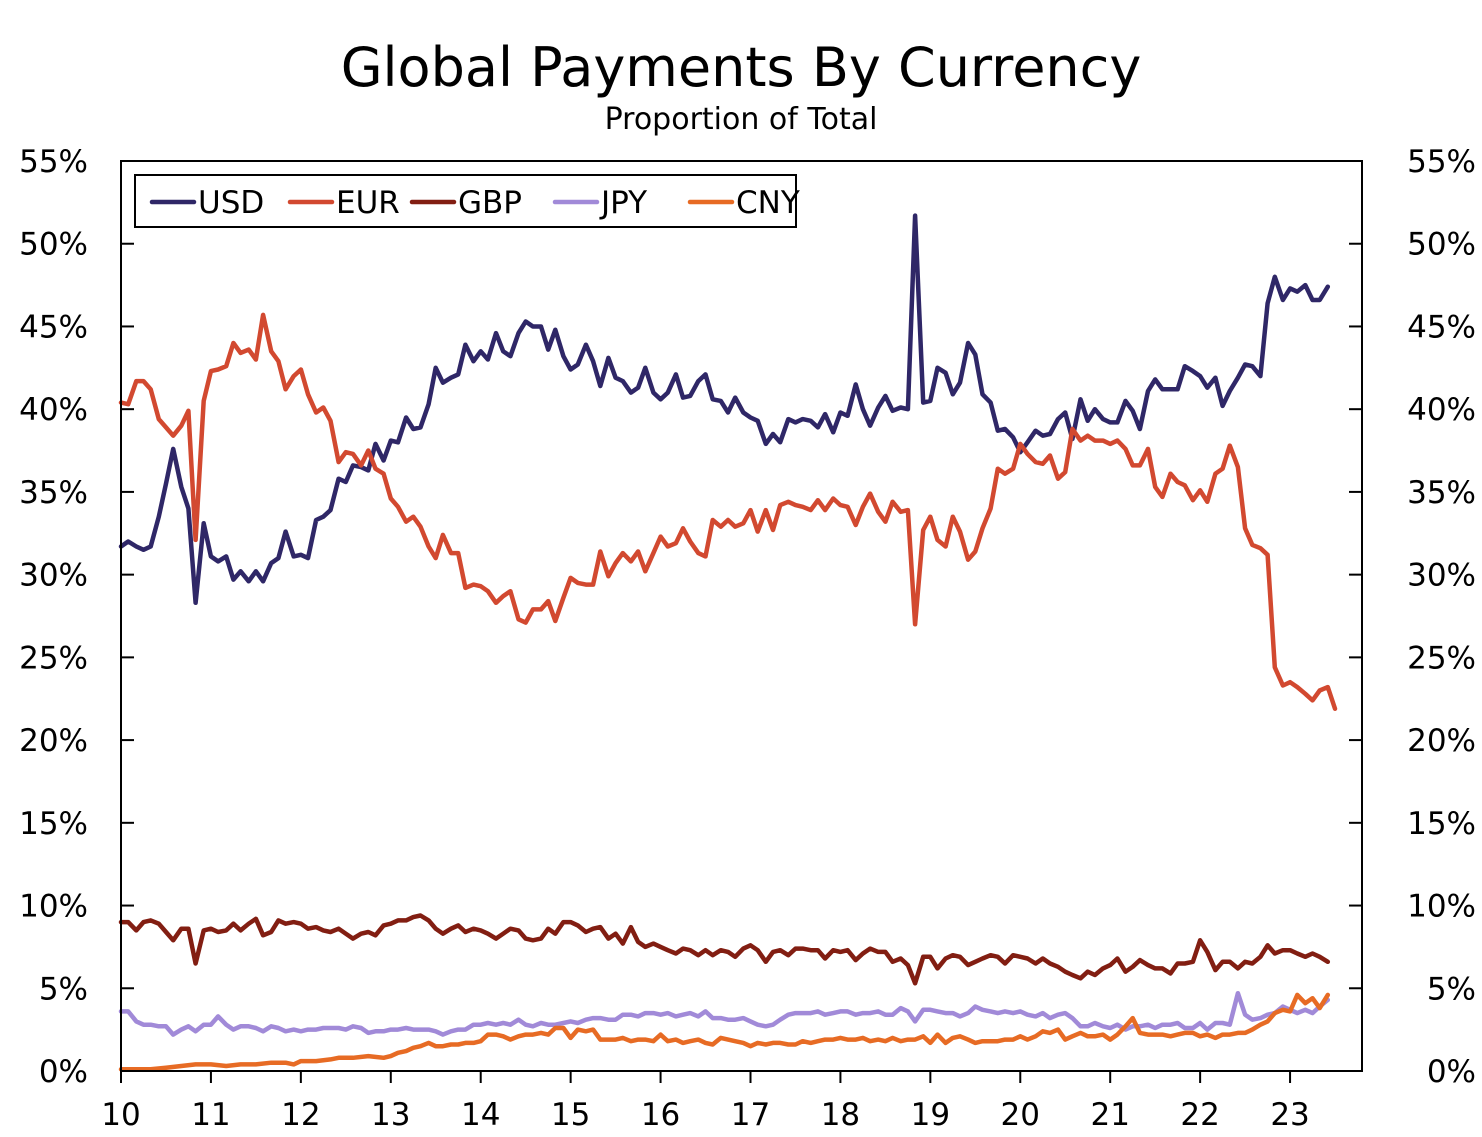  What do you see at coordinates (623, 203) in the screenshot?
I see `legend-label-jpy: JPY` at bounding box center [623, 203].